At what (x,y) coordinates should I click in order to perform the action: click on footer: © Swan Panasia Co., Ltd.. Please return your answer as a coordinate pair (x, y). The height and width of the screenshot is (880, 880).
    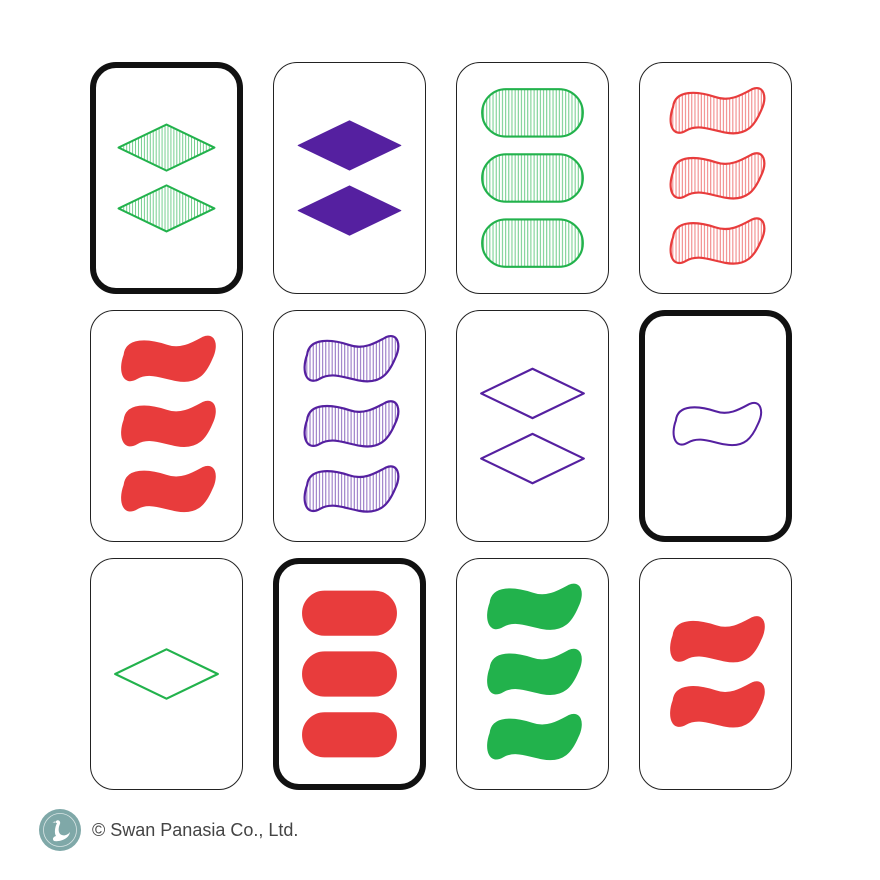
    Looking at the image, I should click on (168, 830).